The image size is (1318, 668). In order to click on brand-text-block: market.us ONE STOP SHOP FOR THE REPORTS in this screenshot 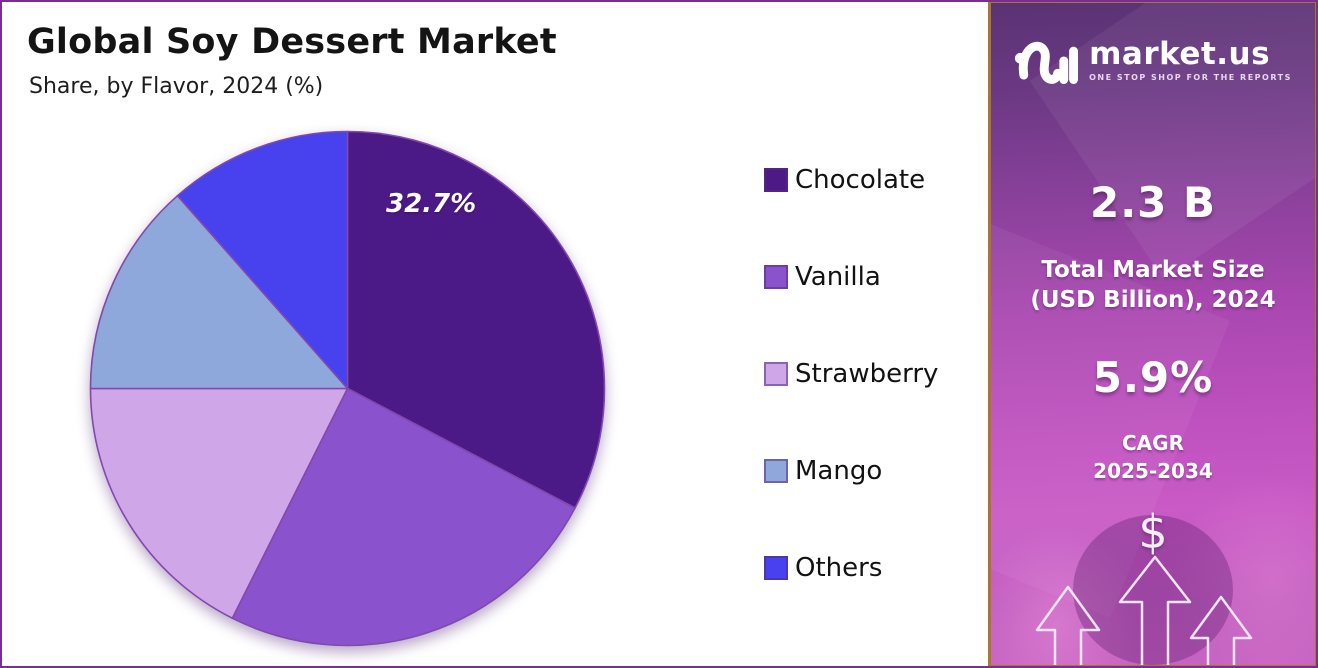, I will do `click(1190, 60)`.